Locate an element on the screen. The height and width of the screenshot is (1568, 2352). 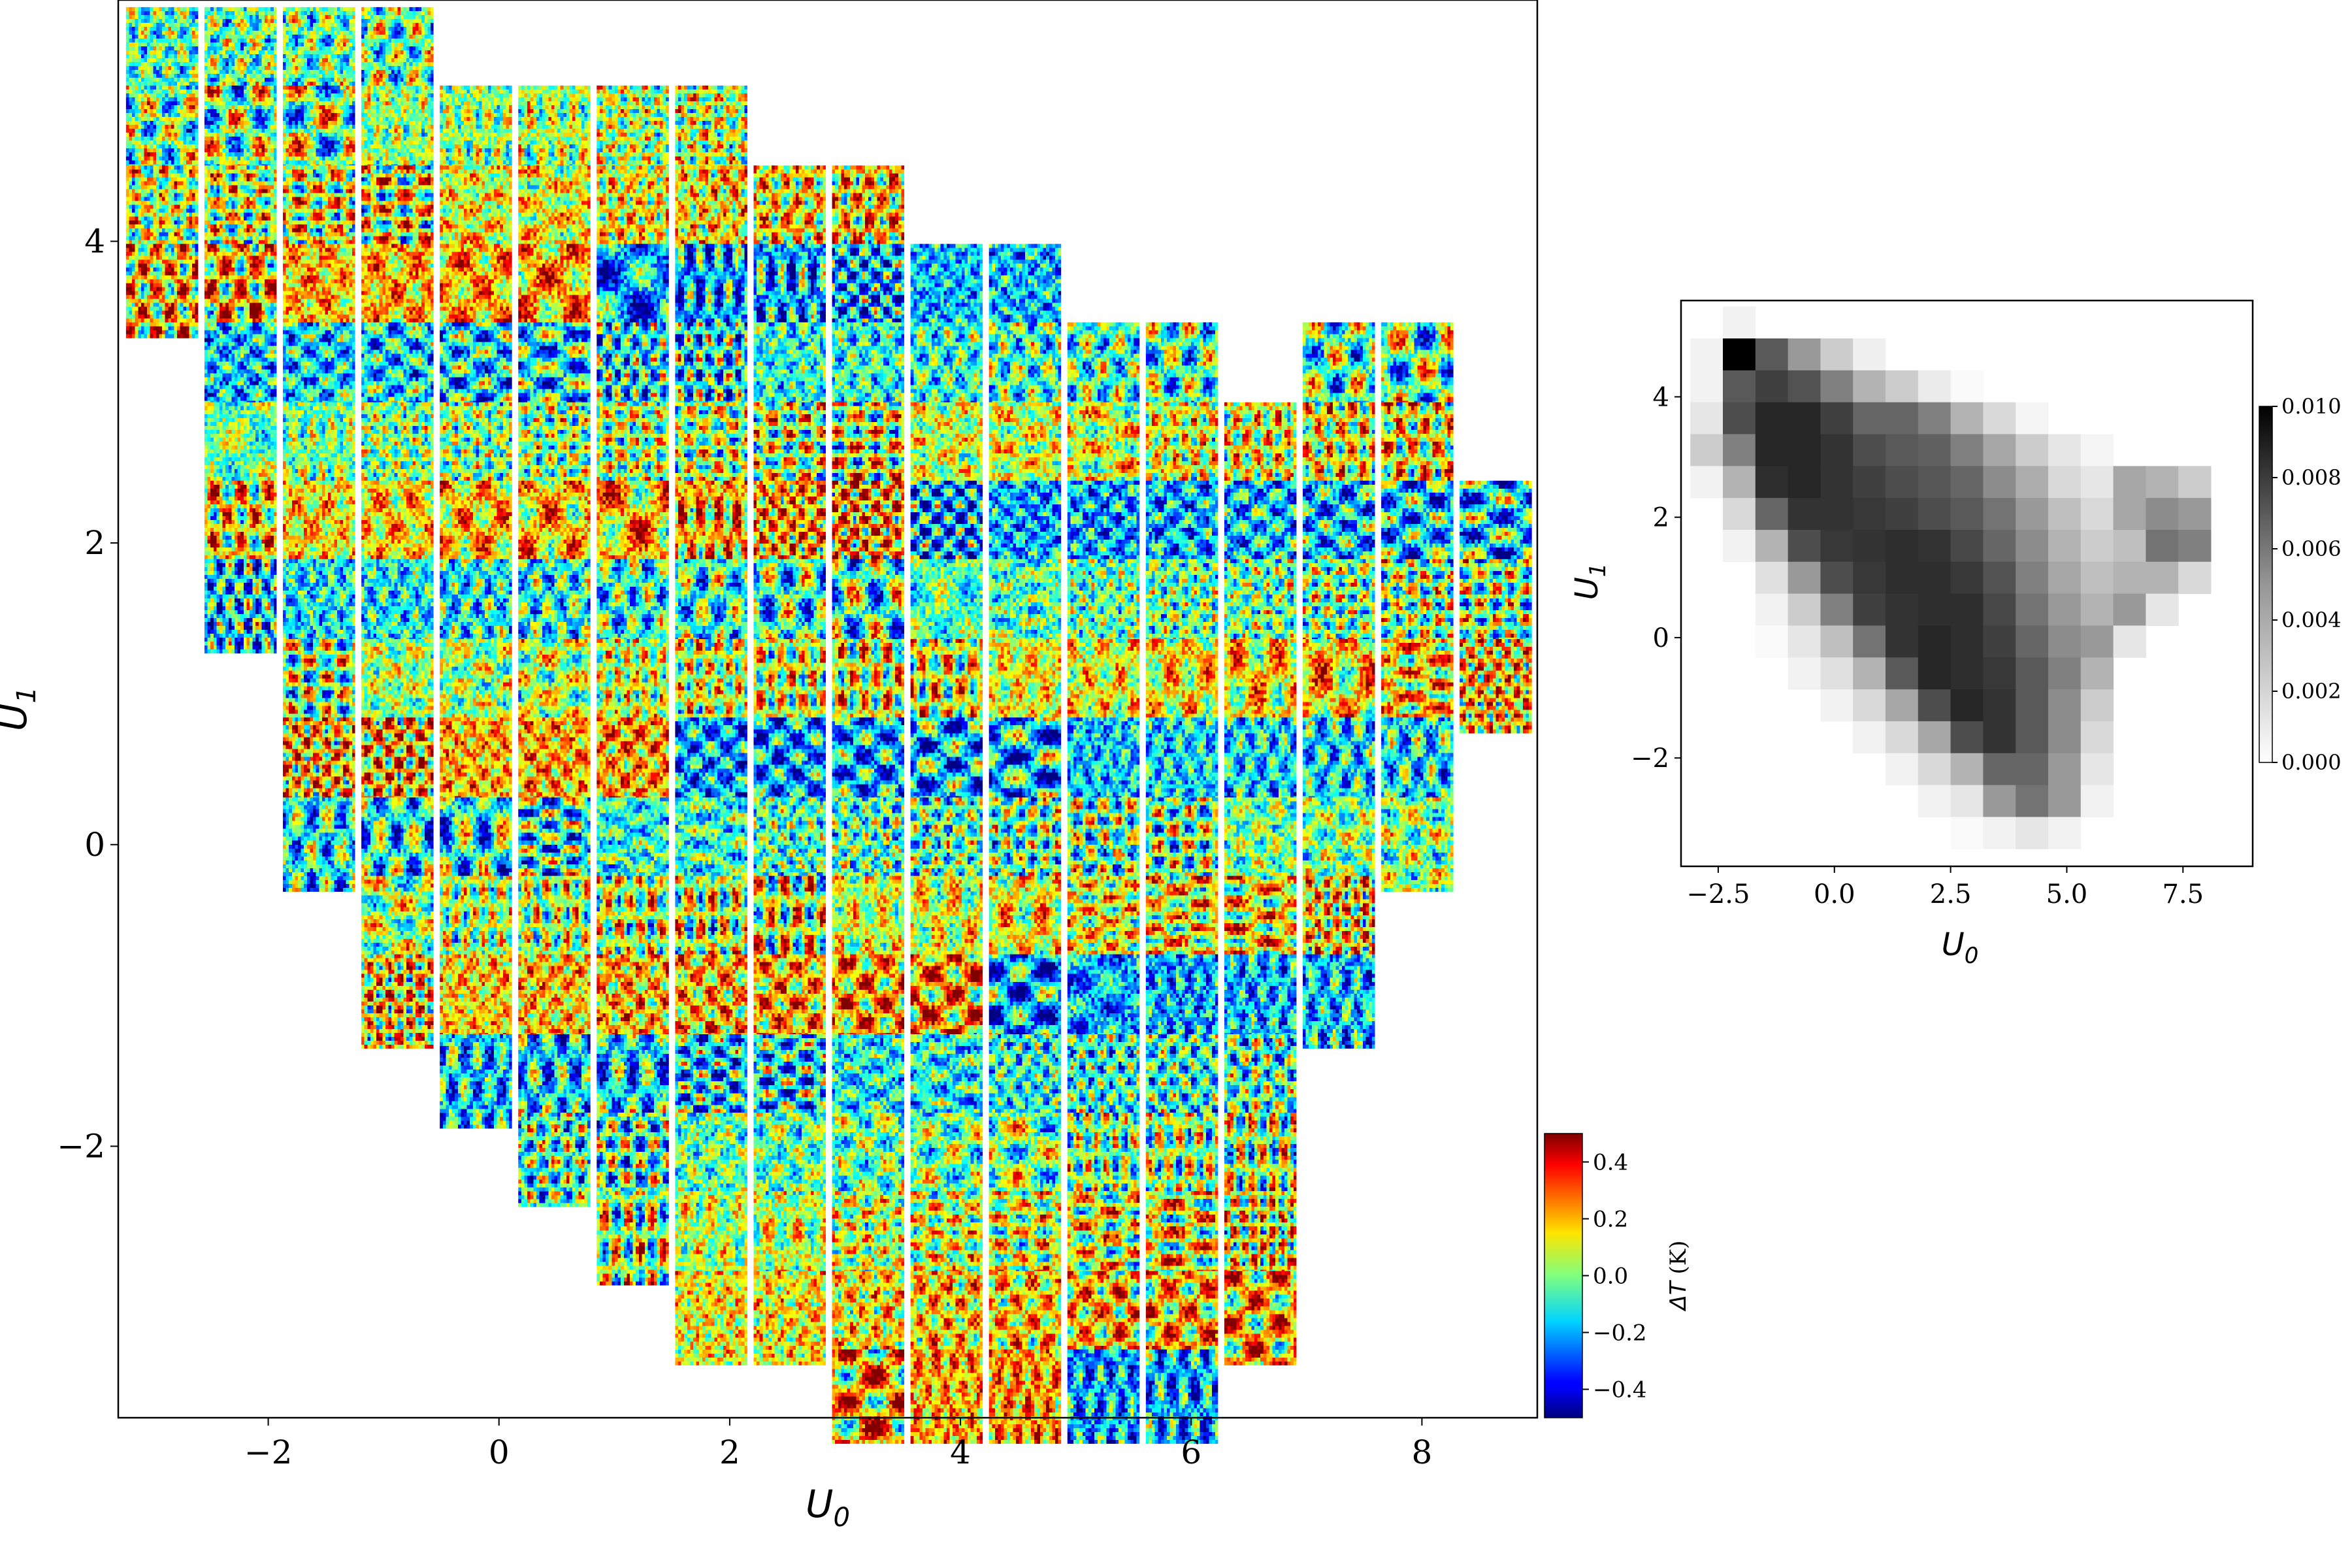
temperature-colorbar-tick-label: 0.4 is located at coordinates (1610, 1163).